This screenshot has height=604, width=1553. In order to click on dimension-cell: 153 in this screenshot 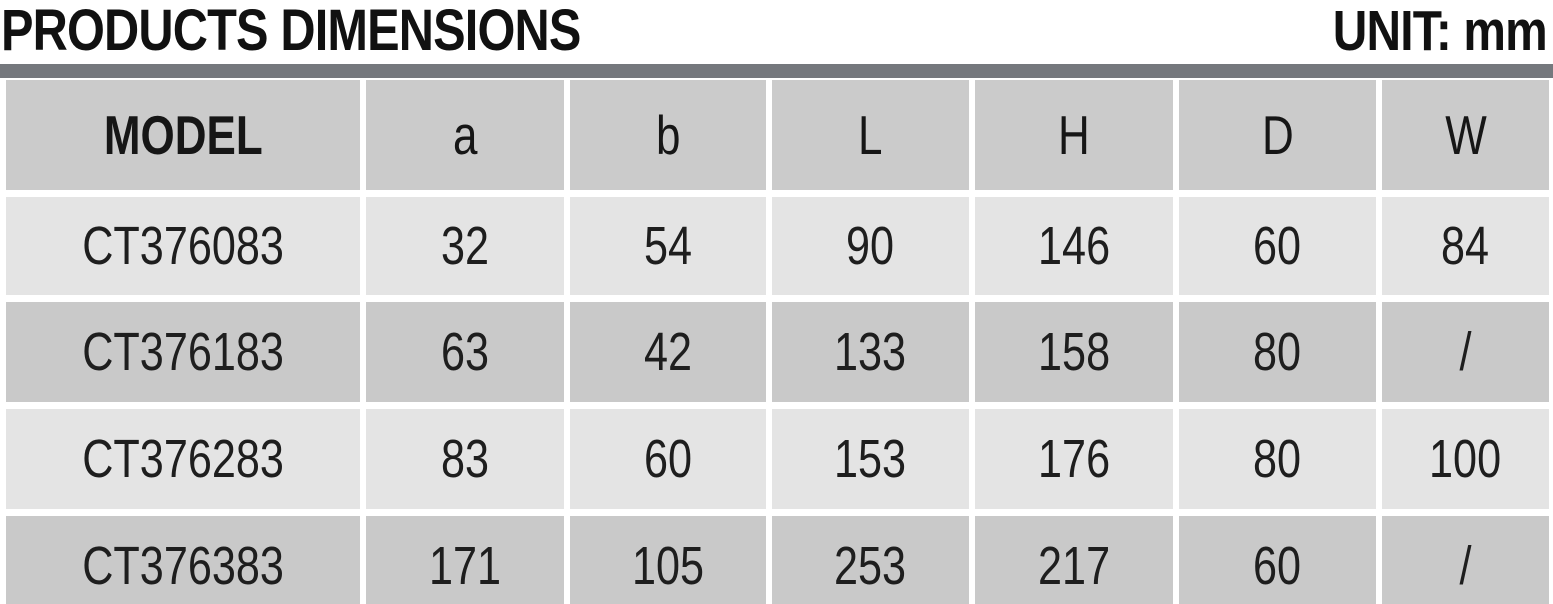, I will do `click(870, 459)`.